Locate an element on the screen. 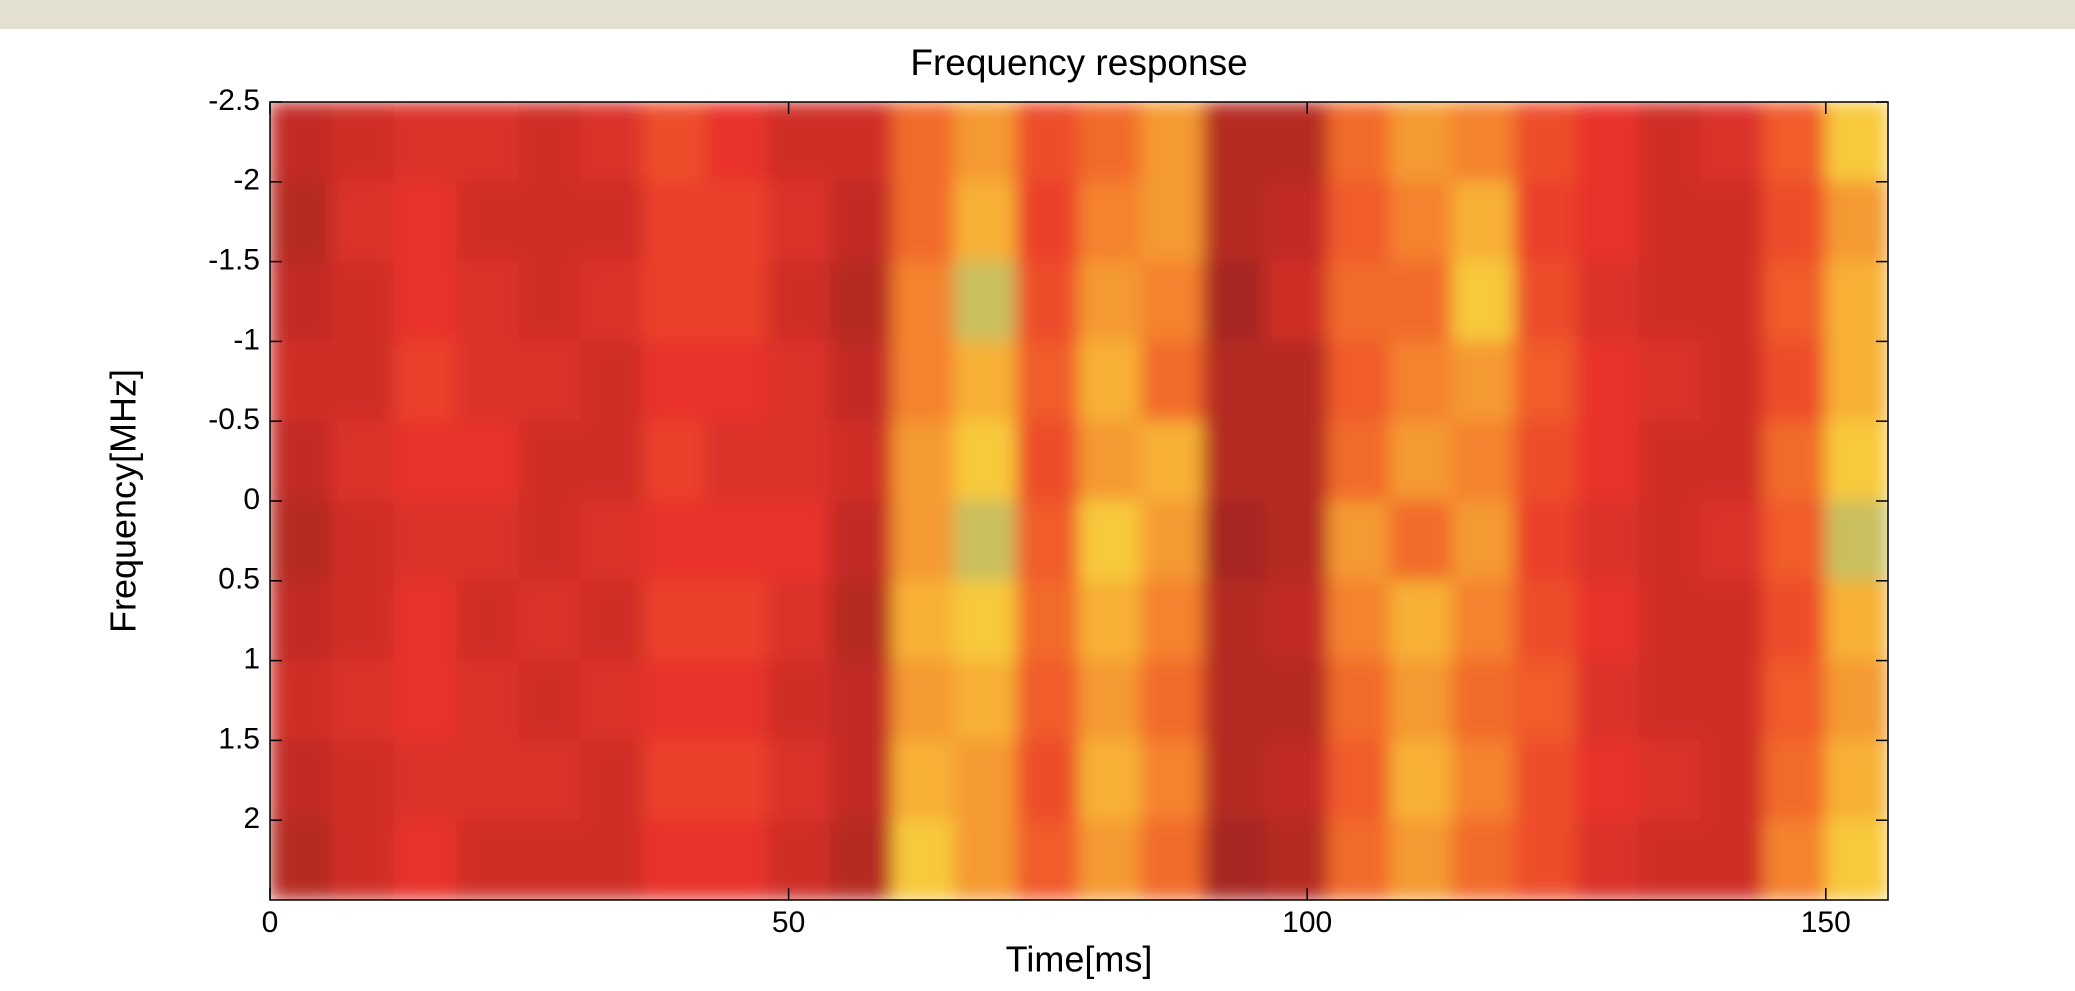 The width and height of the screenshot is (2075, 991). x-axis-label: Time[ms] is located at coordinates (1079, 959).